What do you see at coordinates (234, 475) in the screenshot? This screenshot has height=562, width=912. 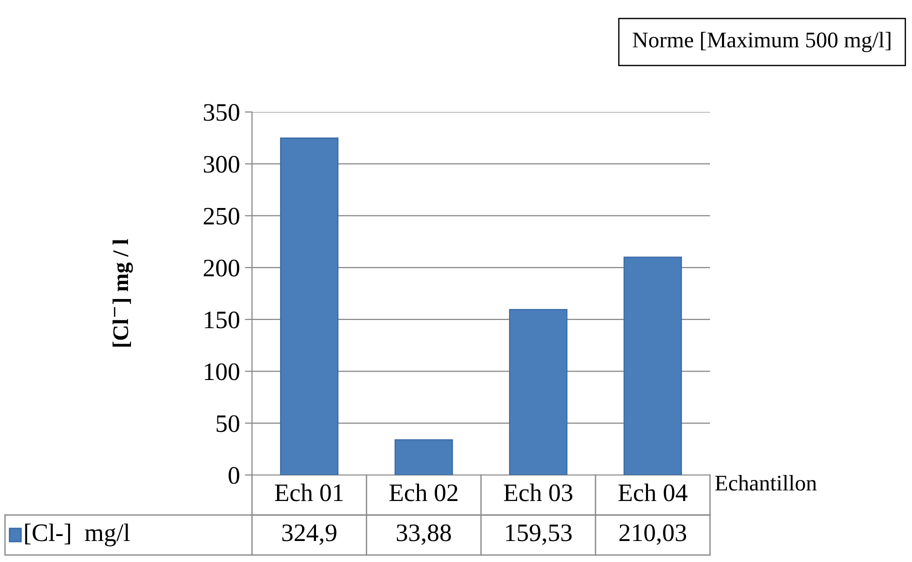 I see `y-tick-label: 0` at bounding box center [234, 475].